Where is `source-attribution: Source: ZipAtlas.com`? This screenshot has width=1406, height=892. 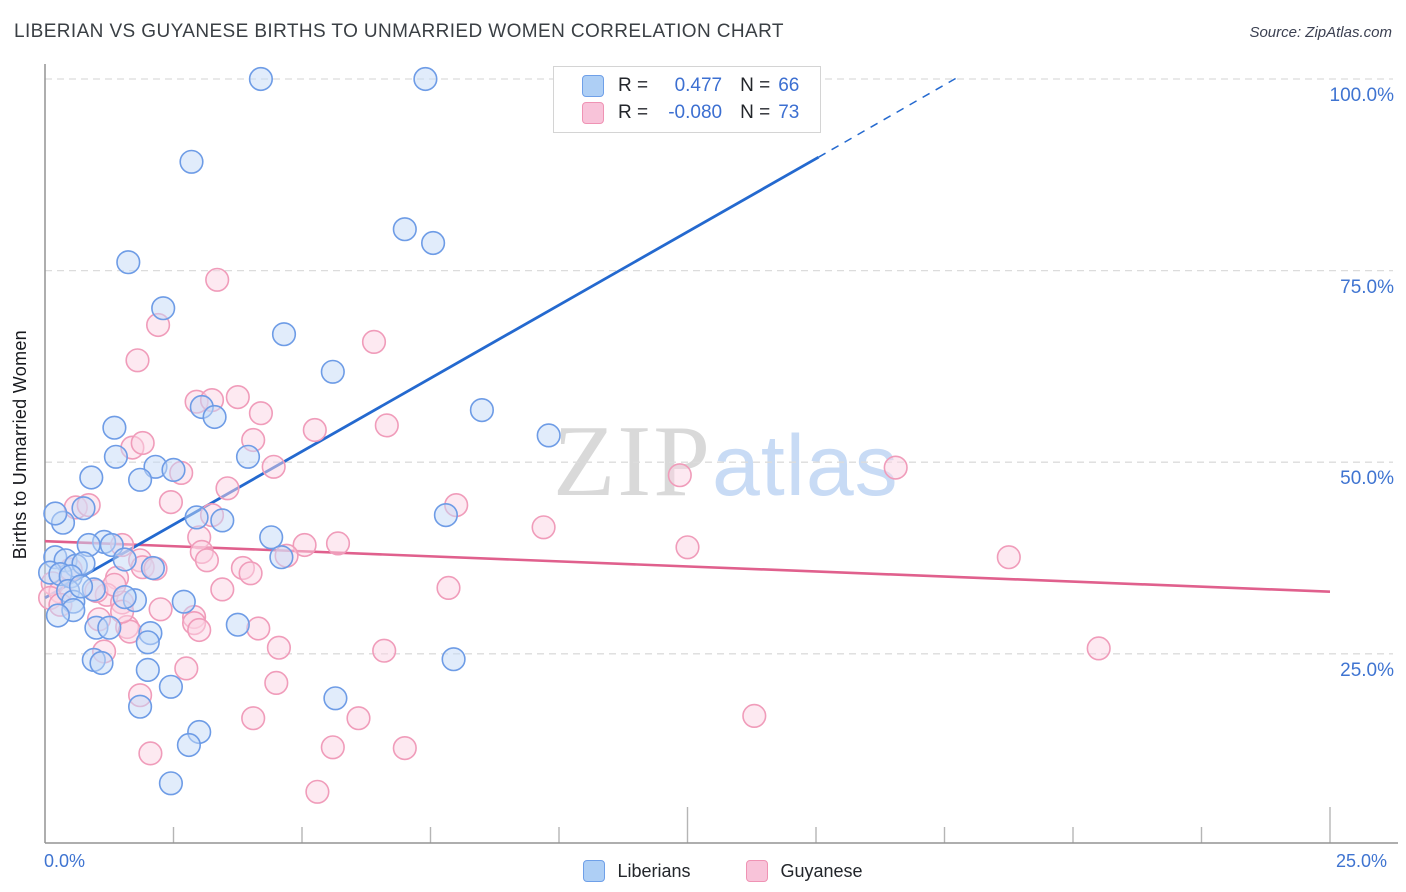 source-attribution: Source: ZipAtlas.com is located at coordinates (1320, 32).